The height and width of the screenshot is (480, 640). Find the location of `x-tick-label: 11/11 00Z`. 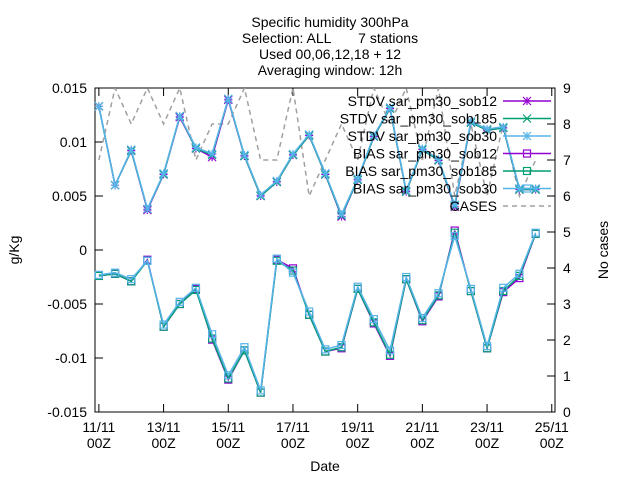

x-tick-label: 11/11 00Z is located at coordinates (98, 435).